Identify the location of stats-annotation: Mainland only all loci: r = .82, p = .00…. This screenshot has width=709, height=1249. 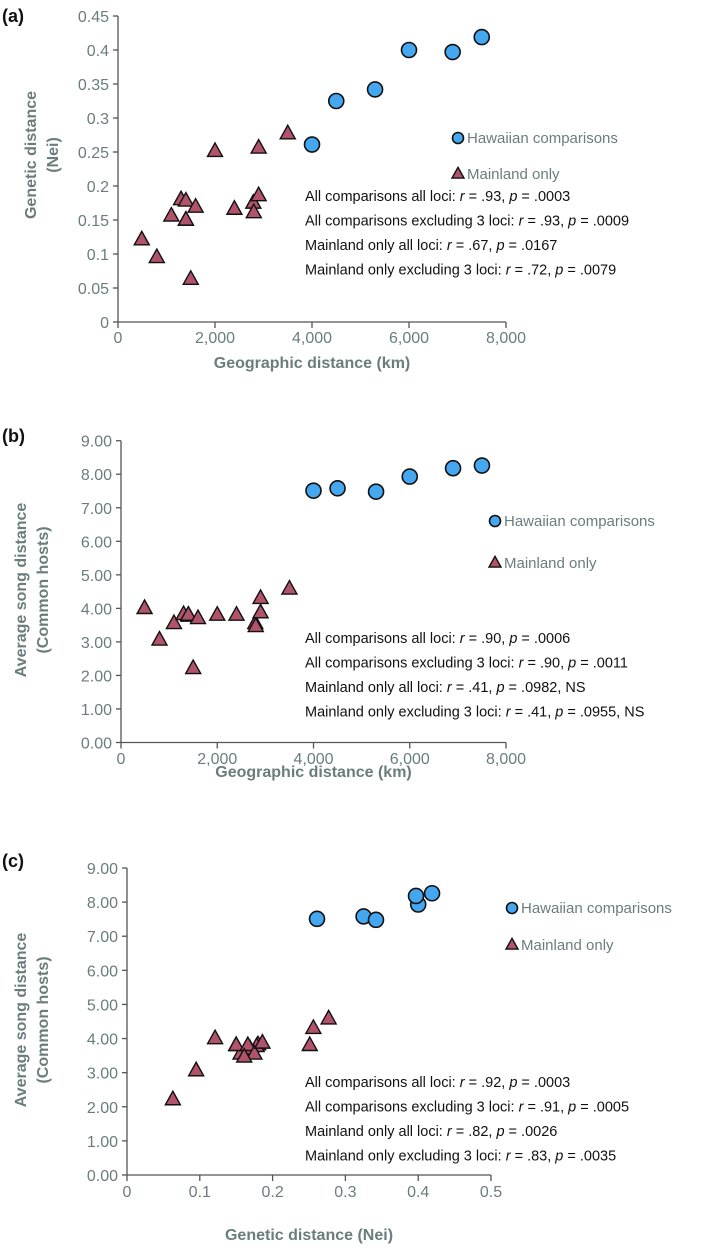
(431, 1132).